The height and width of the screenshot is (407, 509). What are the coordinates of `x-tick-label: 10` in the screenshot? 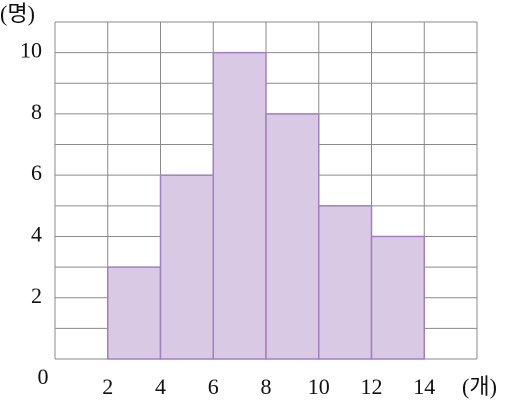 It's located at (319, 386).